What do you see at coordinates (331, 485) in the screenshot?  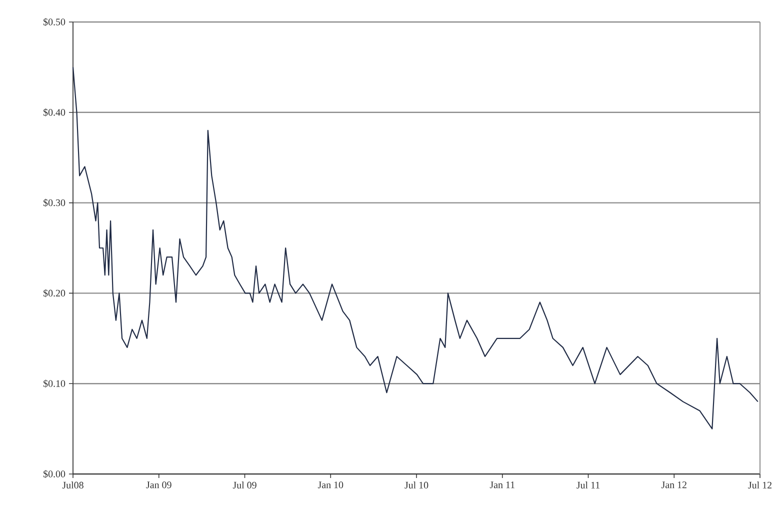 I see `x-tick-label: Jan 10` at bounding box center [331, 485].